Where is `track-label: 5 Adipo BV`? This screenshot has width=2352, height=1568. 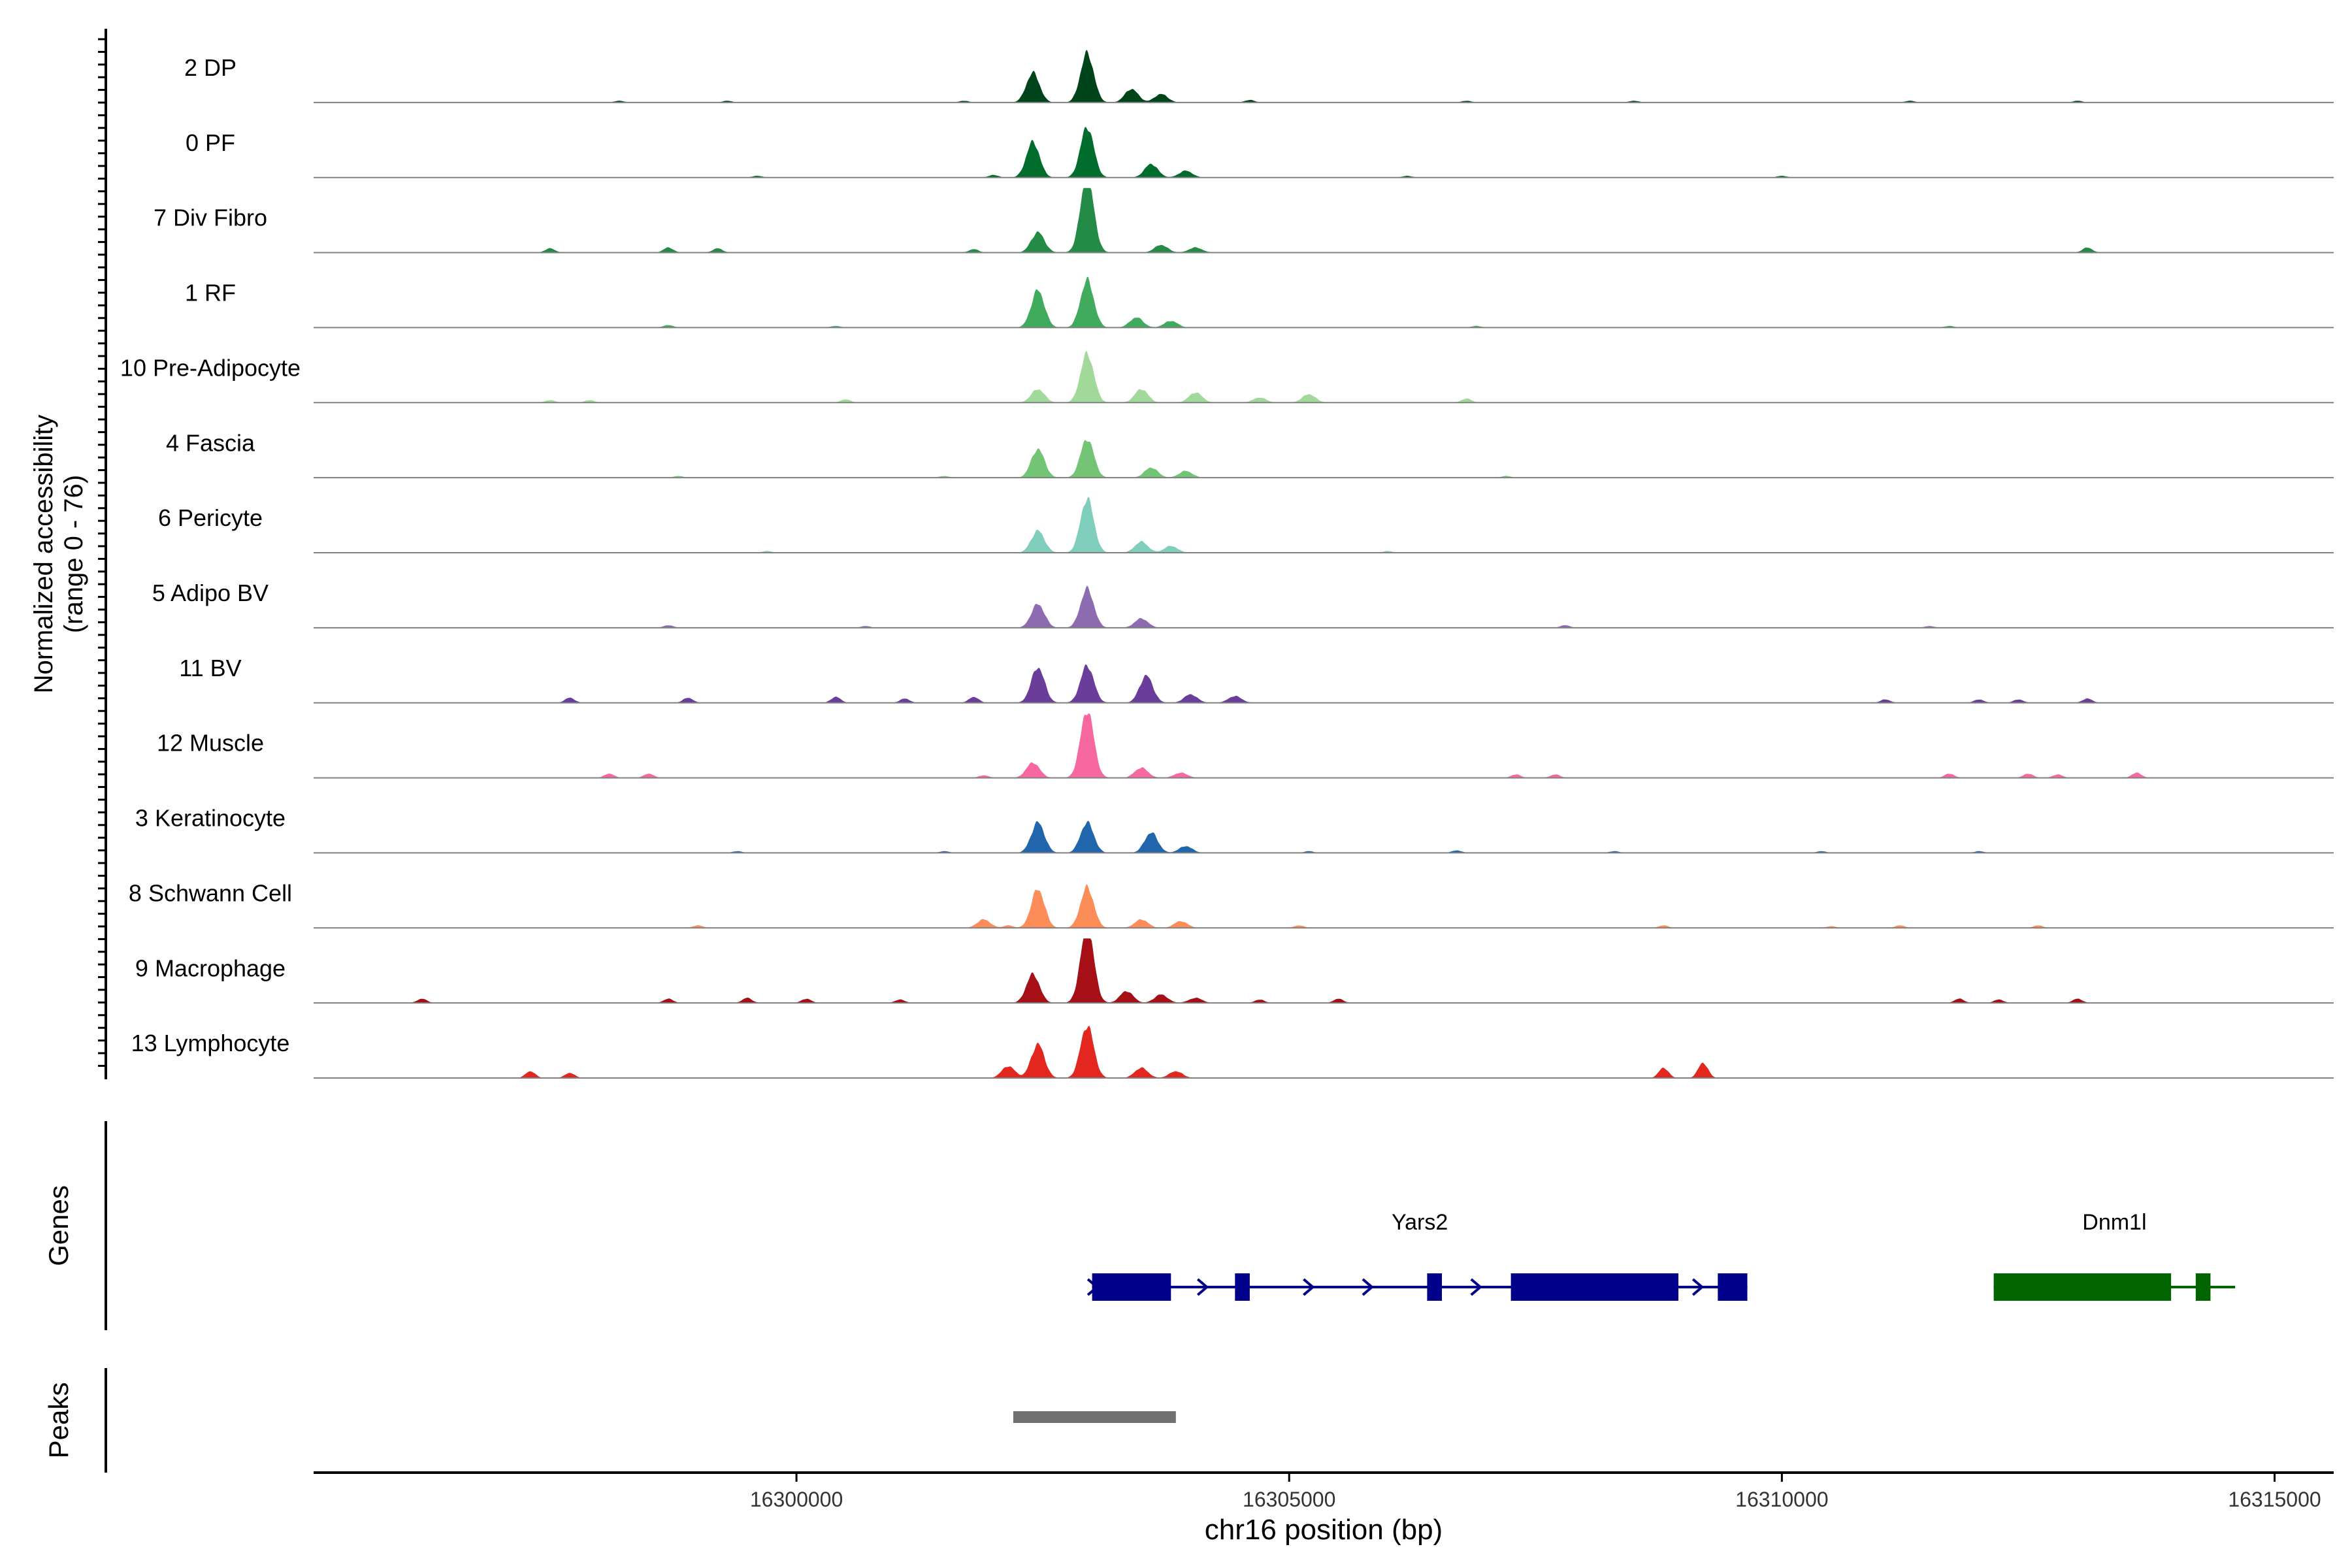
track-label: 5 Adipo BV is located at coordinates (210, 593).